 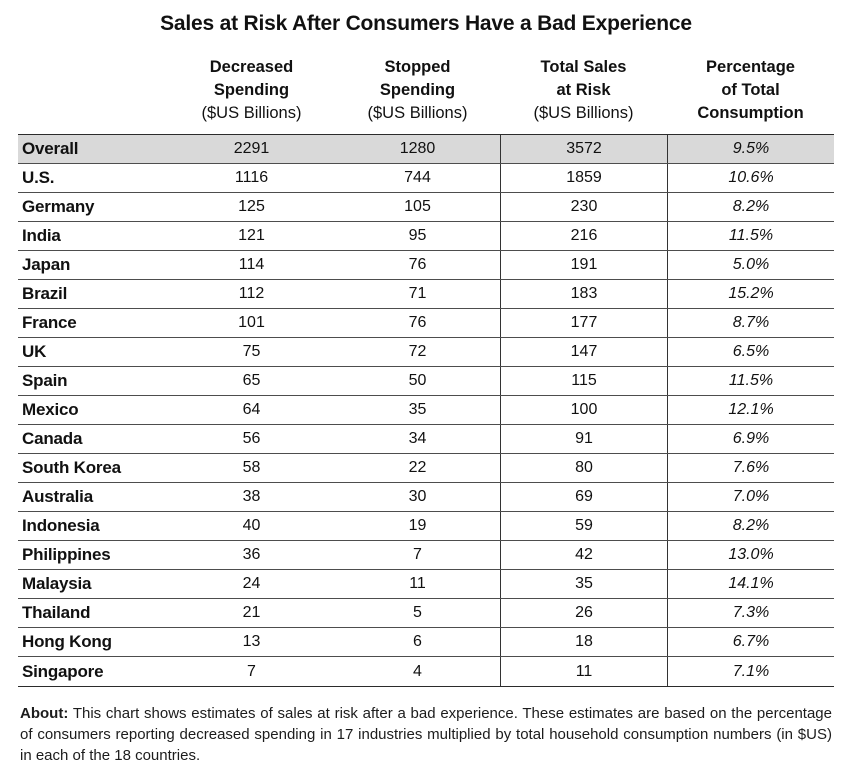 I want to click on country-label: Philippines, so click(x=66, y=554).